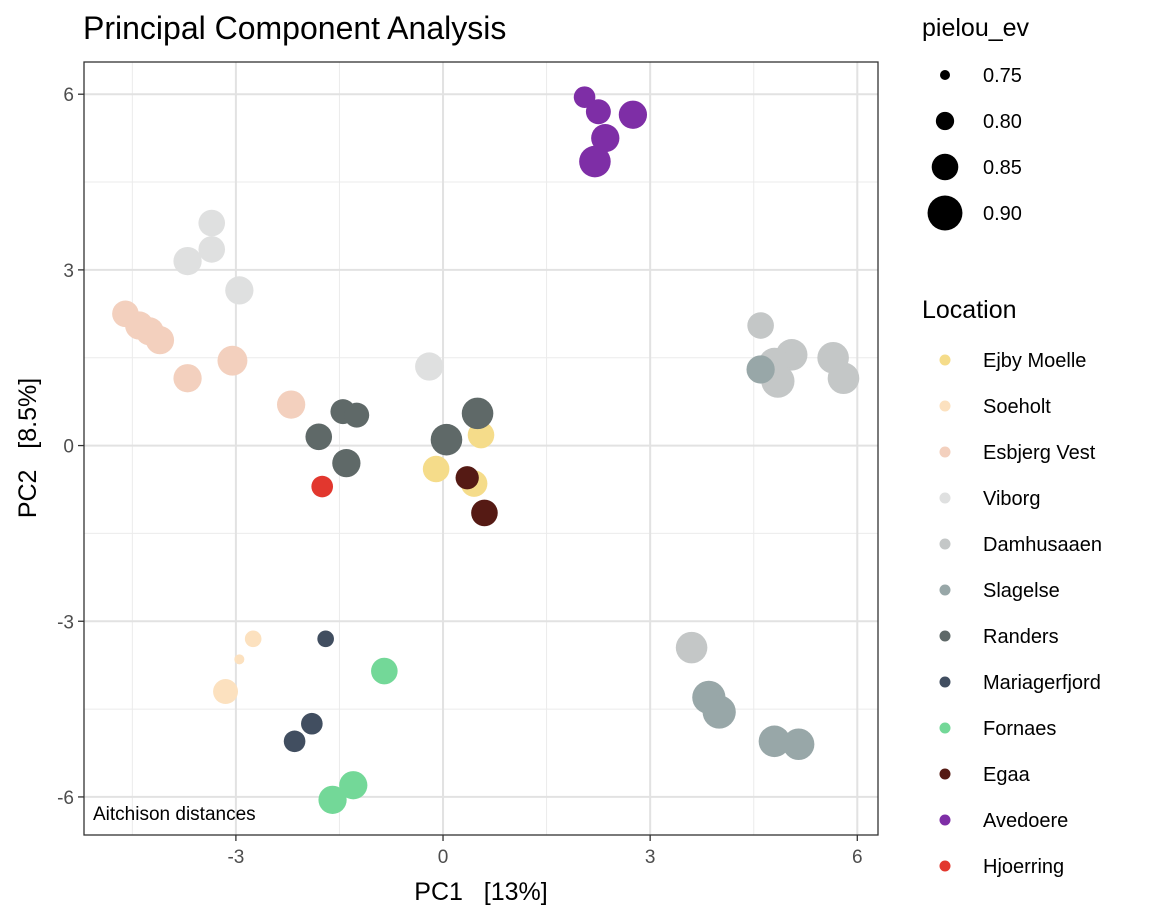  Describe the element at coordinates (1002, 214) in the screenshot. I see `size-legend-label: 0.90` at that location.